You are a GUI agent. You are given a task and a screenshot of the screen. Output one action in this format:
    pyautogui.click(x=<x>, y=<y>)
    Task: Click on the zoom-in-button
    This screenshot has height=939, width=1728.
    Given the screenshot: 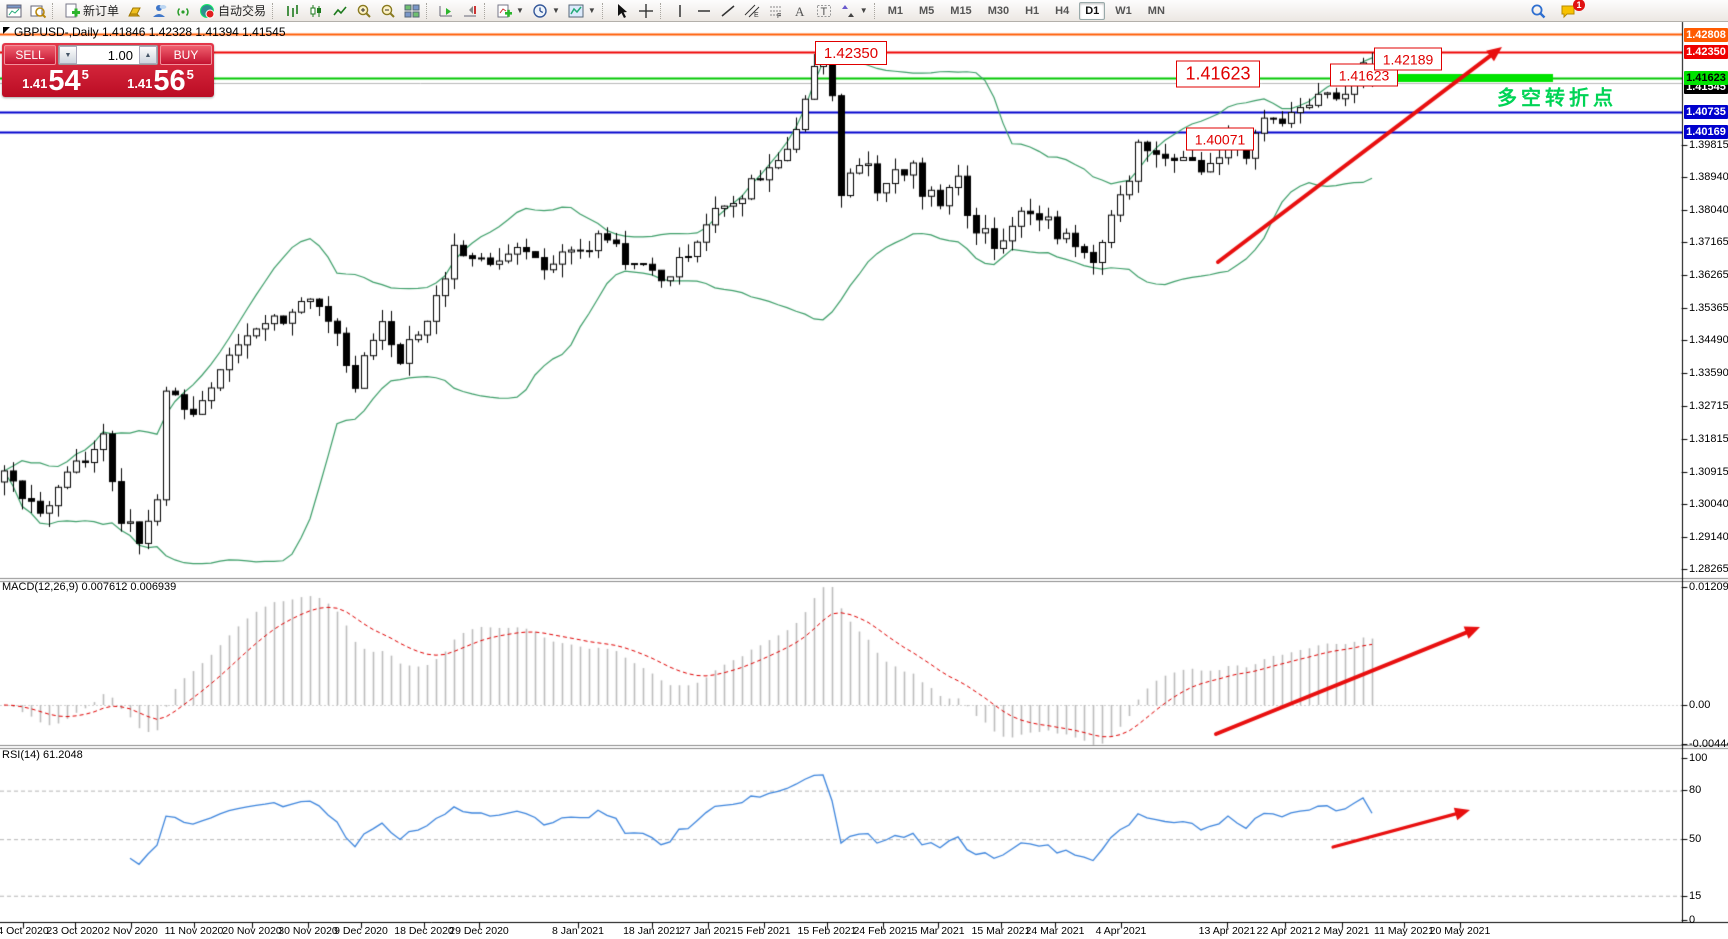 What is the action you would take?
    pyautogui.click(x=364, y=11)
    